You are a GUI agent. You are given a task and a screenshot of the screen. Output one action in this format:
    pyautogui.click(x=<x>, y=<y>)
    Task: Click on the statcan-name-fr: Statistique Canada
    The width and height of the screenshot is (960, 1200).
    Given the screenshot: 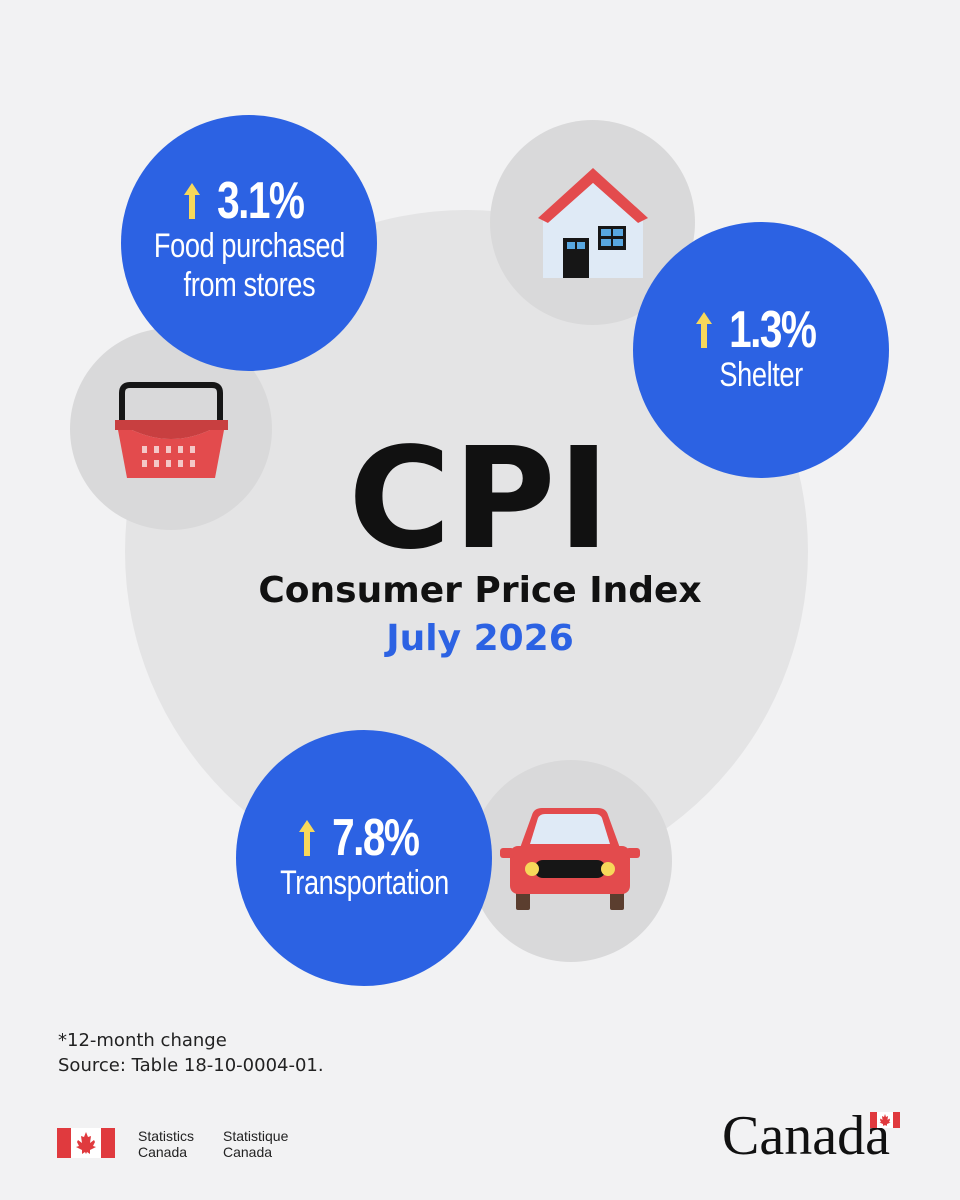 What is the action you would take?
    pyautogui.click(x=255, y=1144)
    